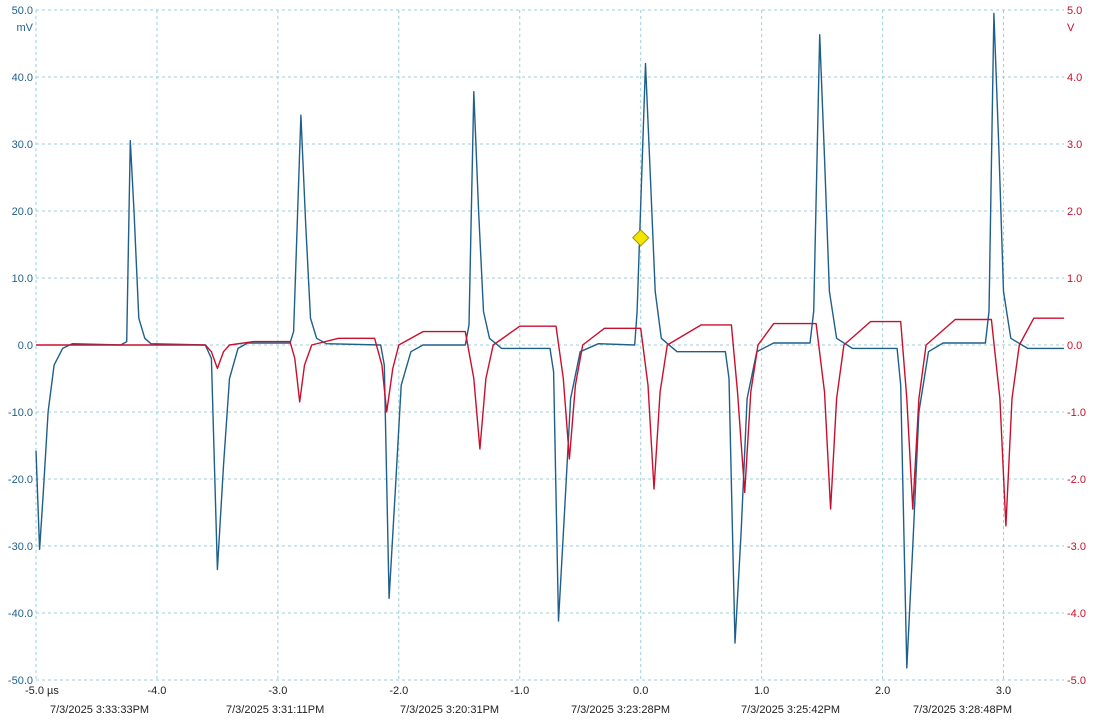 This screenshot has height=725, width=1098. Describe the element at coordinates (398, 691) in the screenshot. I see `x-axis-tick-label: -2.0` at that location.